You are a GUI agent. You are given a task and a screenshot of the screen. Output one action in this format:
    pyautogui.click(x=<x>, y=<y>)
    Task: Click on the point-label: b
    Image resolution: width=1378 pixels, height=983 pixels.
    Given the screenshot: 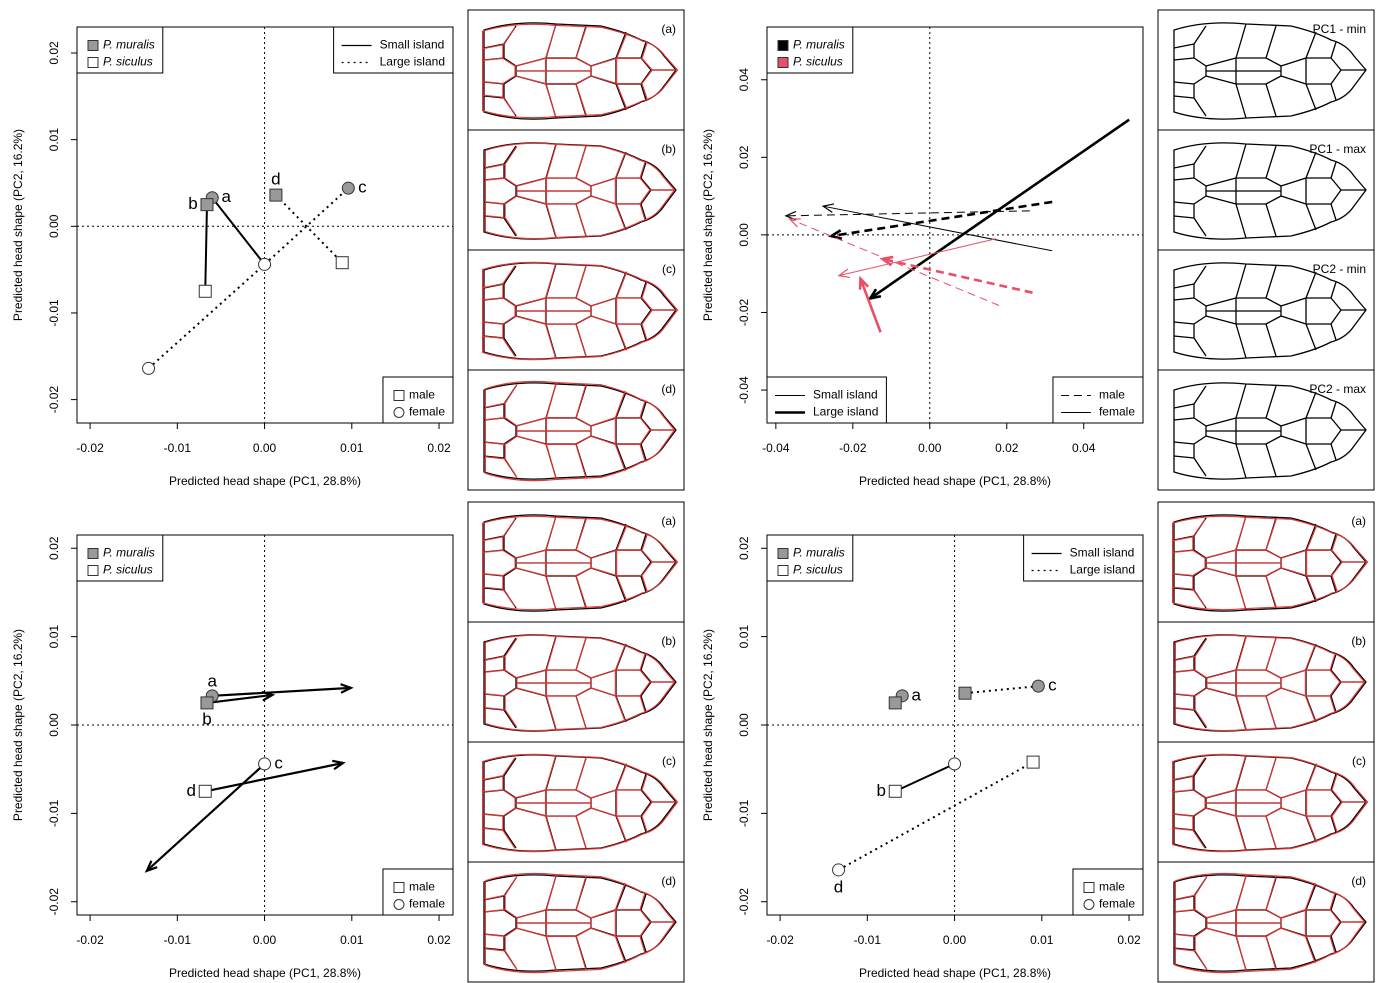 What is the action you would take?
    pyautogui.click(x=206, y=718)
    